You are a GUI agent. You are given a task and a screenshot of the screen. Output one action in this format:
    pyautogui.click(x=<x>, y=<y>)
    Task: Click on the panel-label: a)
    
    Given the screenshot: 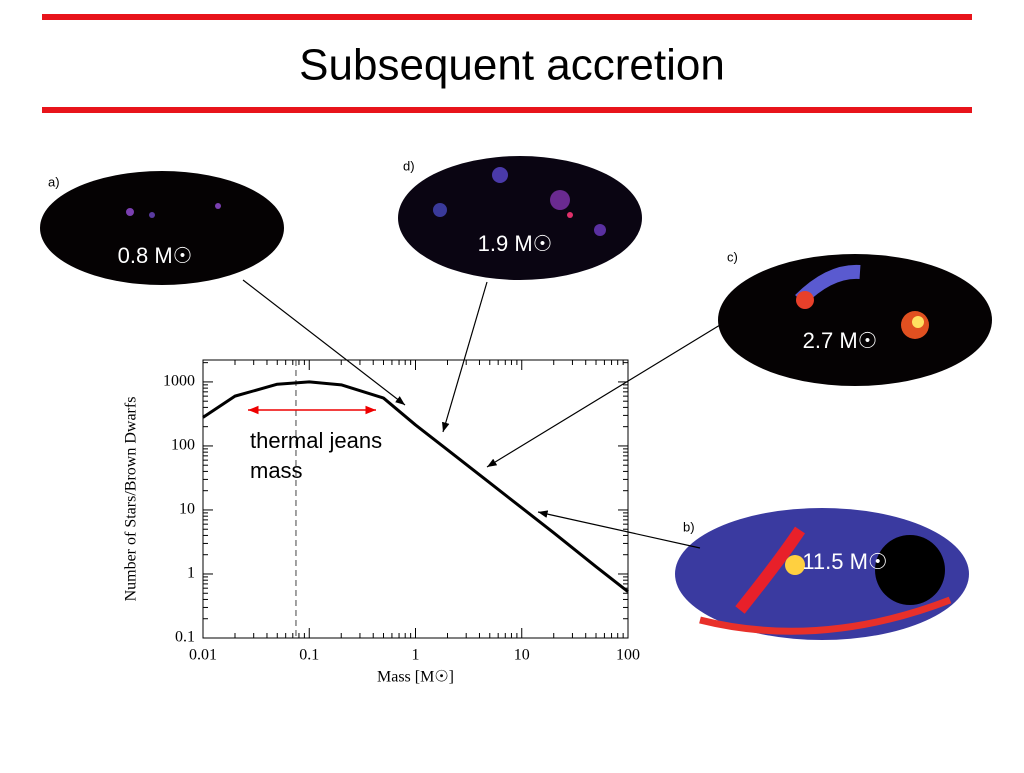 What is the action you would take?
    pyautogui.click(x=54, y=181)
    